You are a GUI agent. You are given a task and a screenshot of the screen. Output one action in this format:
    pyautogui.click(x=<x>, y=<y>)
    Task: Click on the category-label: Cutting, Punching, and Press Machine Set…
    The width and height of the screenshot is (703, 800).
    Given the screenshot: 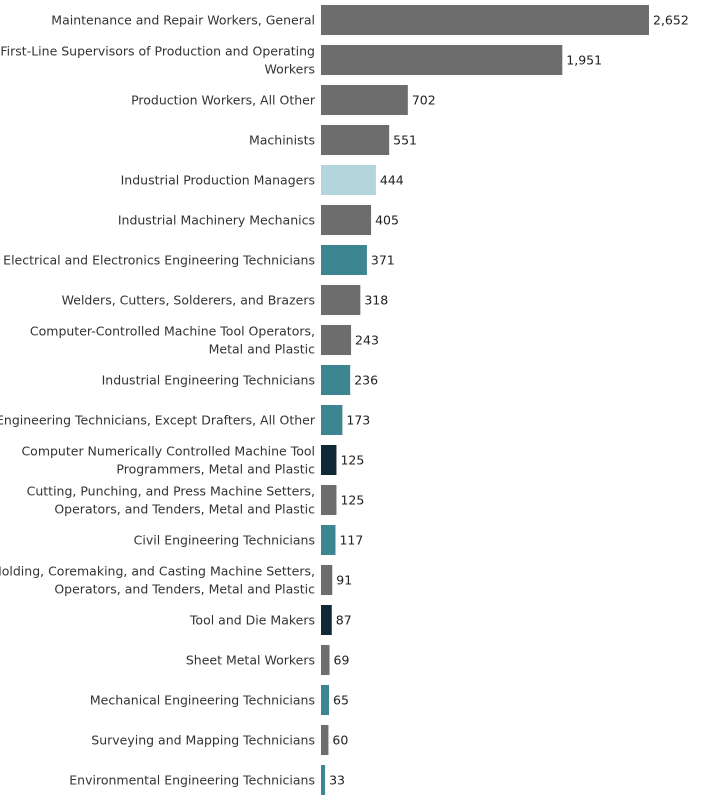 What is the action you would take?
    pyautogui.click(x=171, y=491)
    